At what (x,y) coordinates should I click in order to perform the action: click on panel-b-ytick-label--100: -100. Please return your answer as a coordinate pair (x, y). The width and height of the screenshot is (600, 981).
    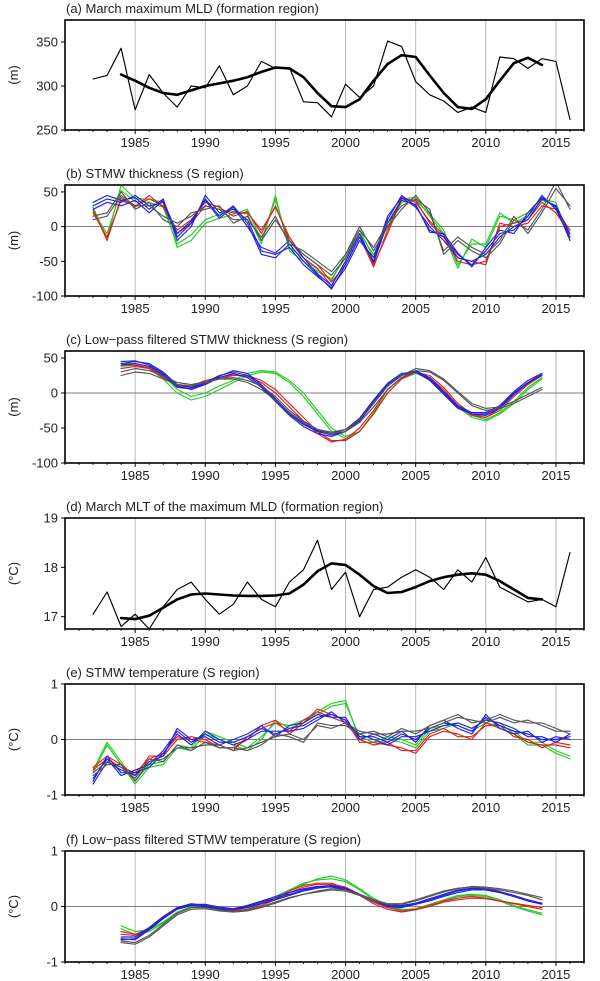
    Looking at the image, I should click on (45, 296).